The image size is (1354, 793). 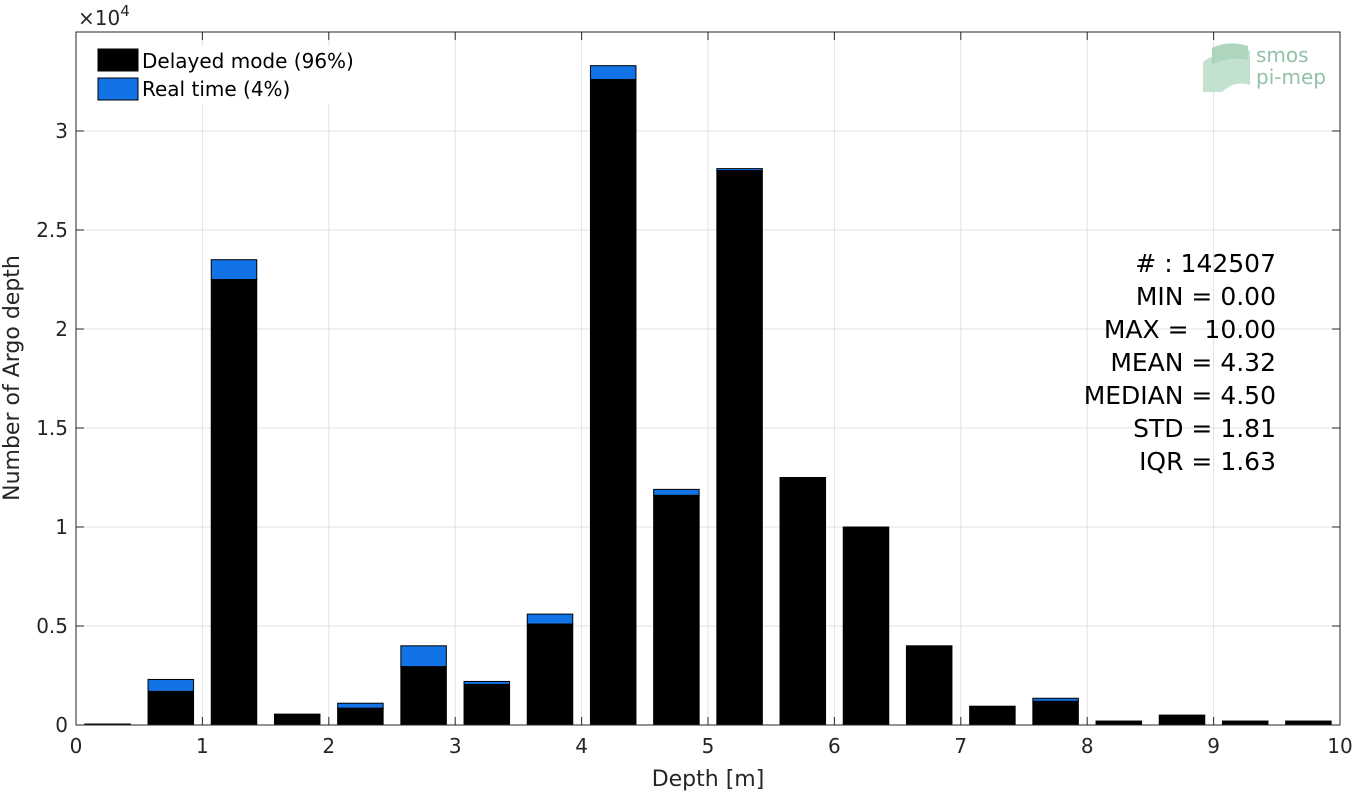 What do you see at coordinates (1190, 329) in the screenshot?
I see `stats-line-2: MAX = 10.00` at bounding box center [1190, 329].